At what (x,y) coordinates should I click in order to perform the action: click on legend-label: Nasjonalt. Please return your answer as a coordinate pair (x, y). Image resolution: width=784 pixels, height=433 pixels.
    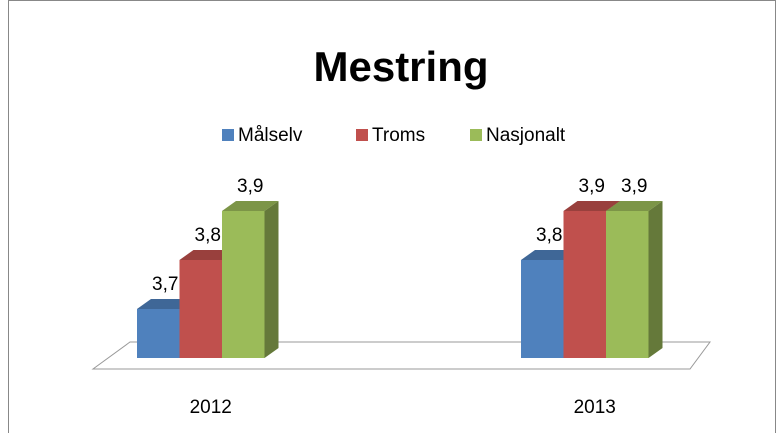
    Looking at the image, I should click on (526, 135).